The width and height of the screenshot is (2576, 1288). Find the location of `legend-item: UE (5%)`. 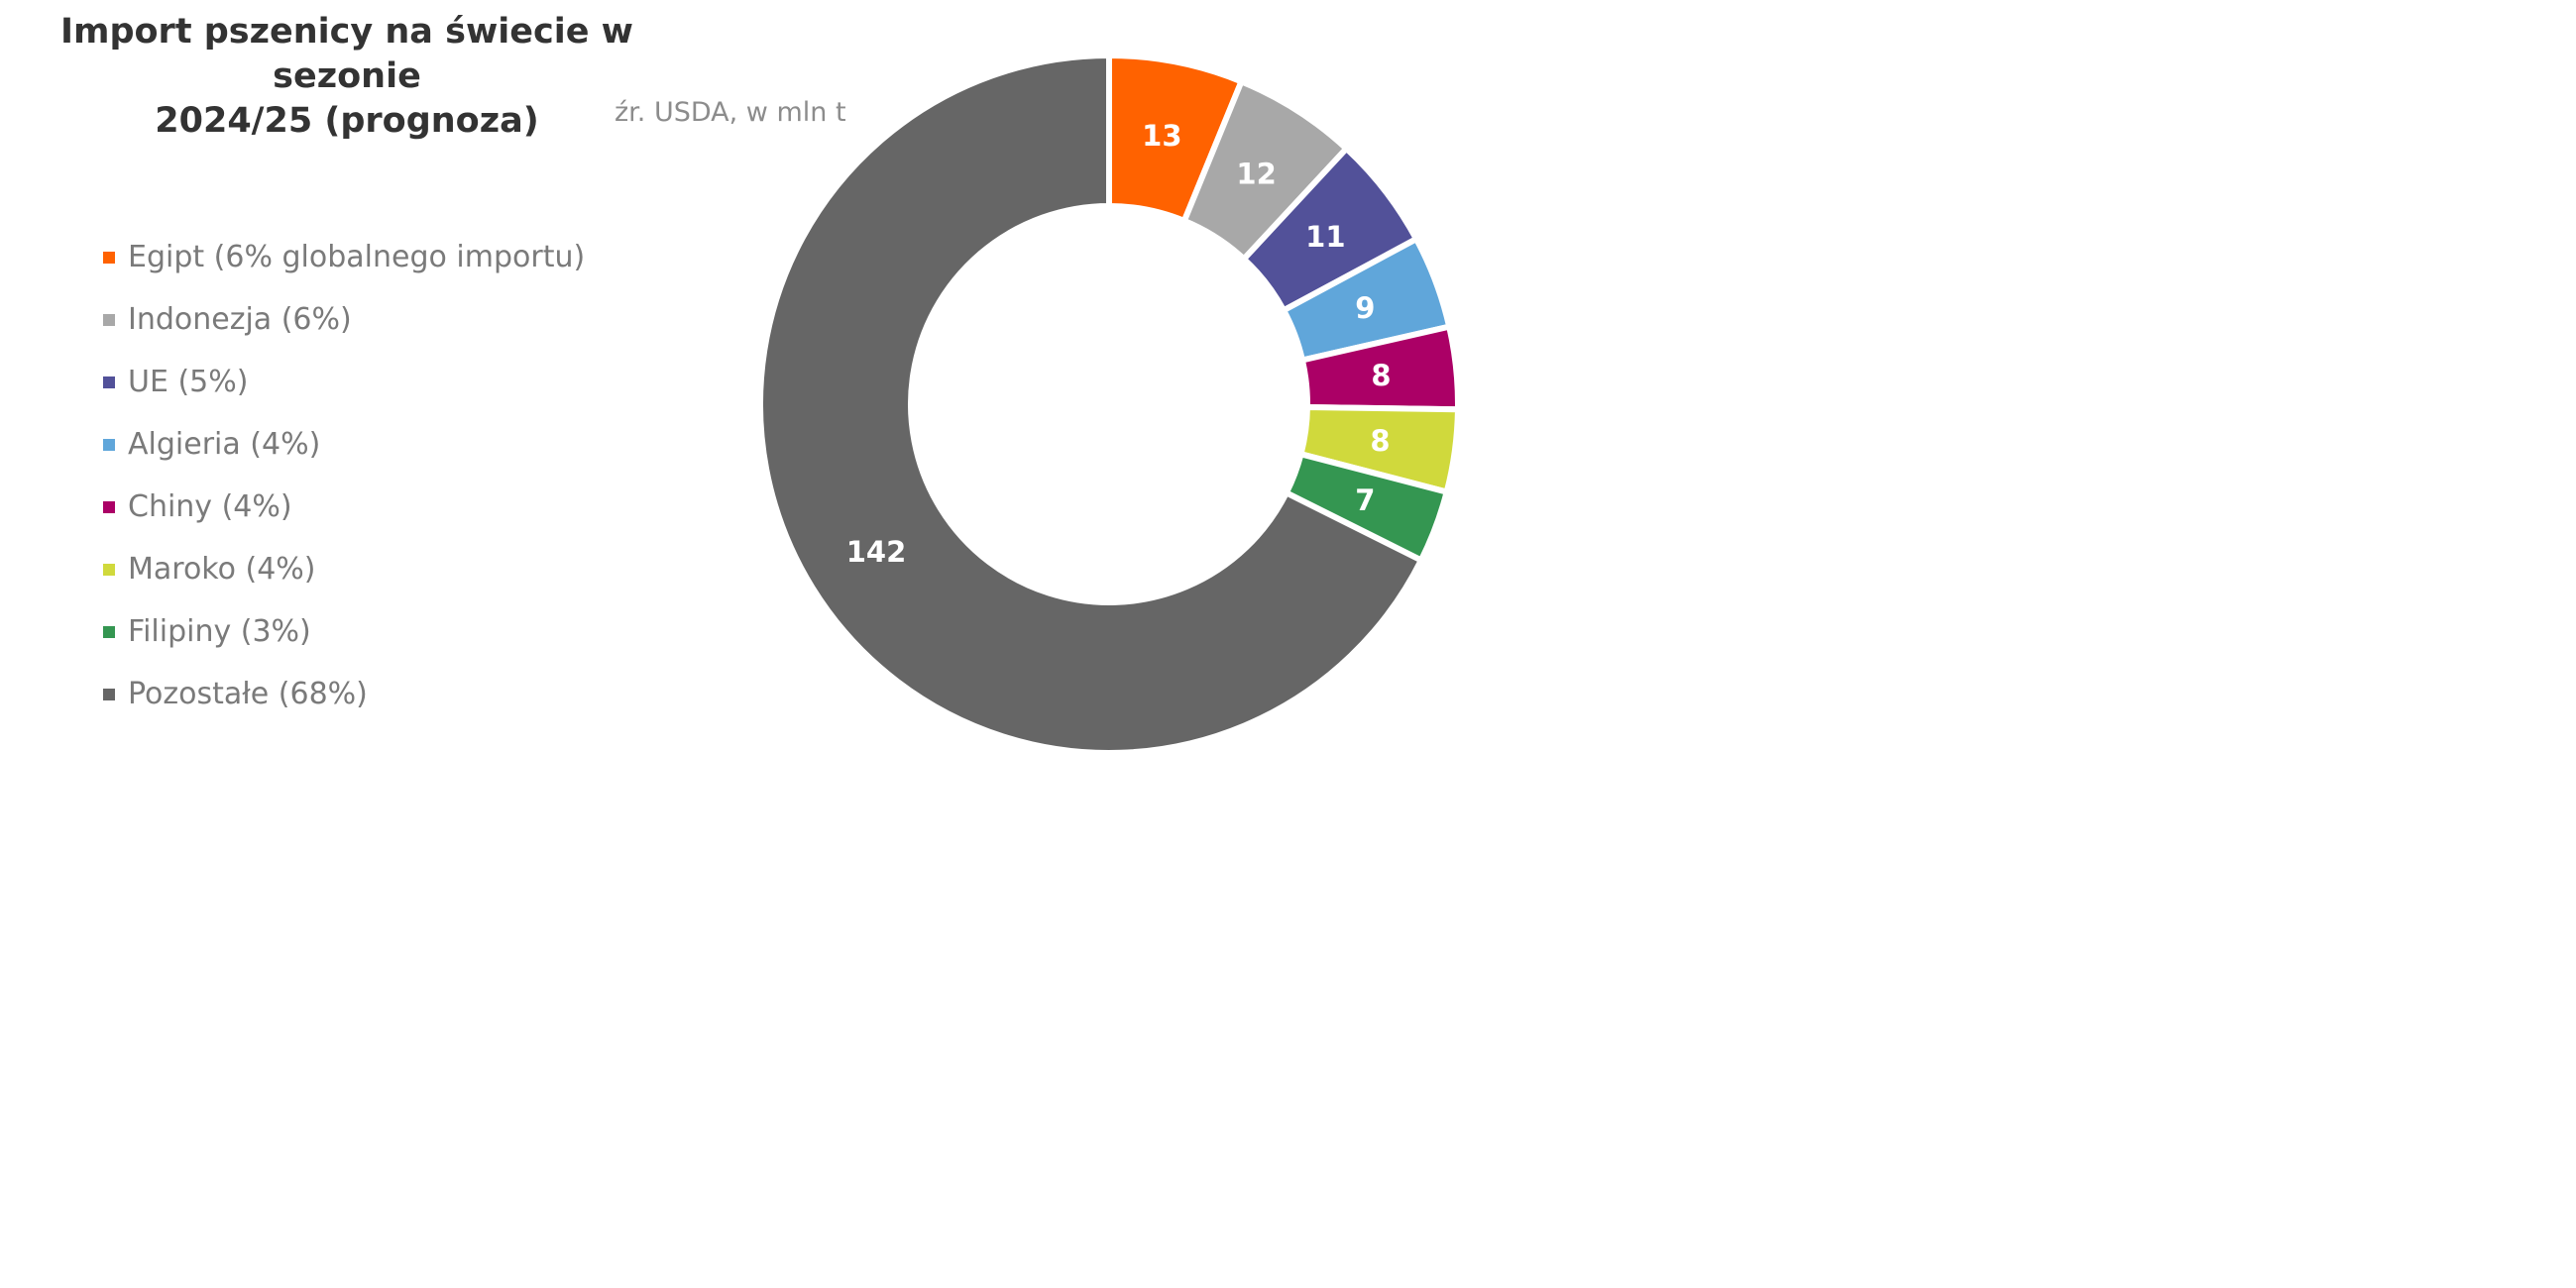

legend-item: UE (5%) is located at coordinates (344, 382).